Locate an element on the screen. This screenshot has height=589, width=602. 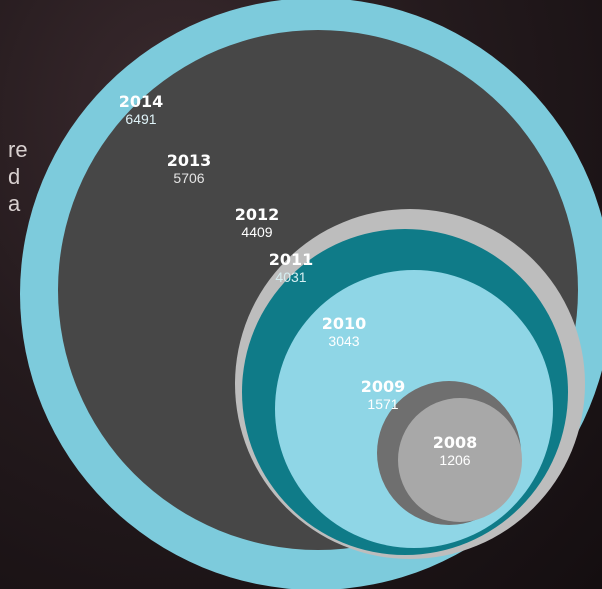
year-label-2014: 2014 is located at coordinates (141, 101).